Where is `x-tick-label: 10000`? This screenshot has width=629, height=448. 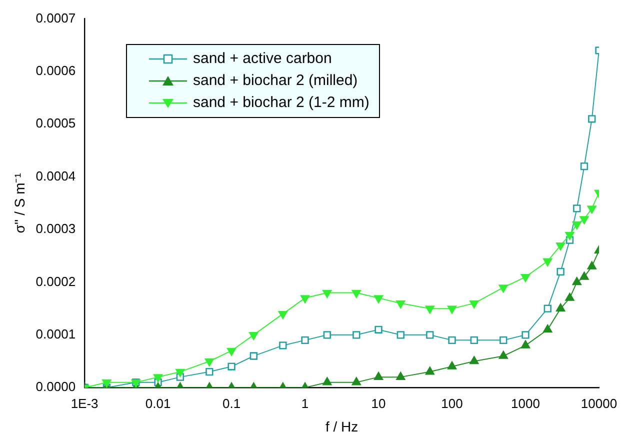 x-tick-label: 10000 is located at coordinates (599, 403).